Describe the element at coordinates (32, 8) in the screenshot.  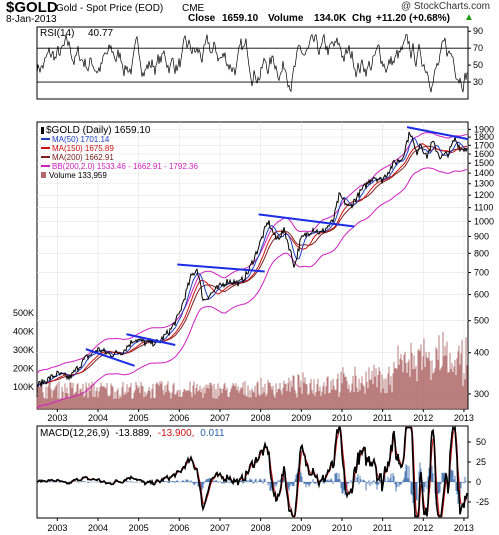
I see `symbol-title: $GOLD` at that location.